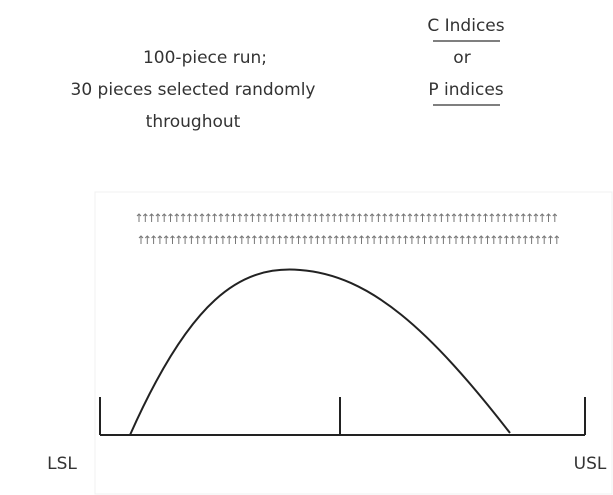  I want to click on left-text: throughout, so click(193, 122).